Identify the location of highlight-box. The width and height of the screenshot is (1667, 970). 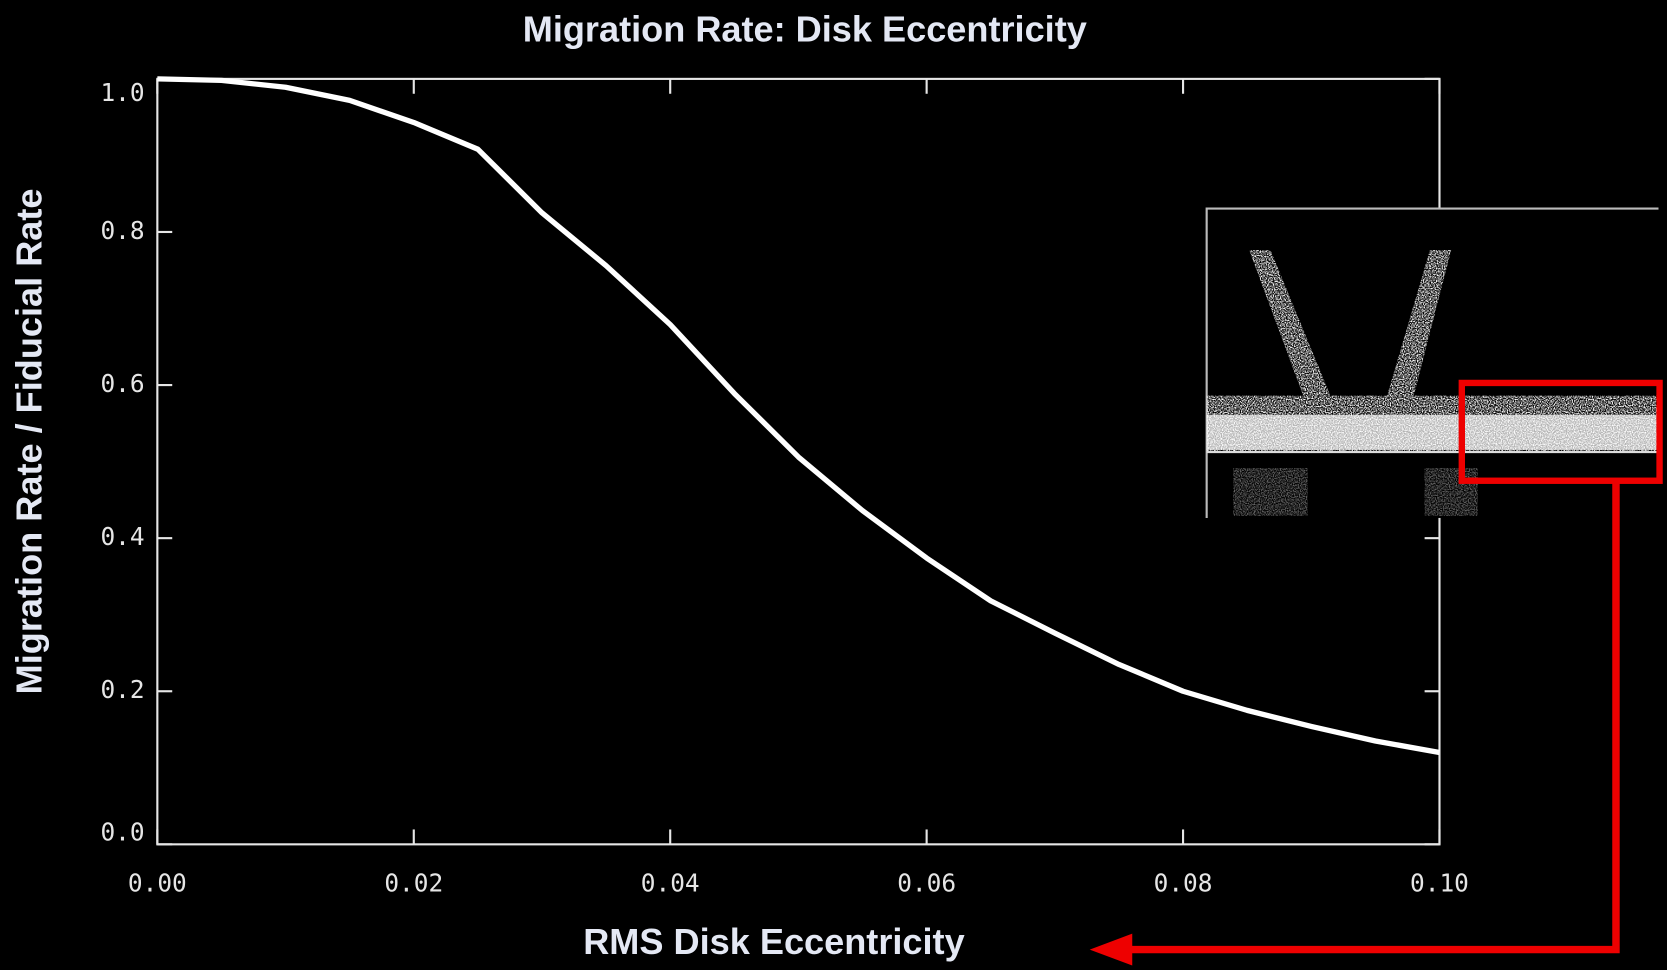
(1560, 431).